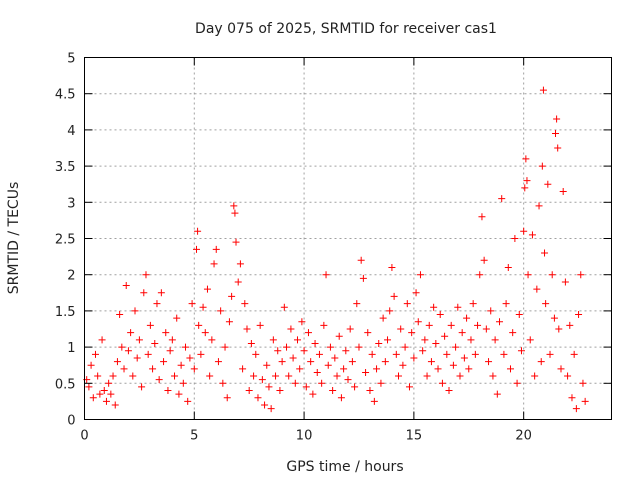 Image resolution: width=640 pixels, height=480 pixels. Describe the element at coordinates (71, 203) in the screenshot. I see `y-tick-label: 3` at that location.